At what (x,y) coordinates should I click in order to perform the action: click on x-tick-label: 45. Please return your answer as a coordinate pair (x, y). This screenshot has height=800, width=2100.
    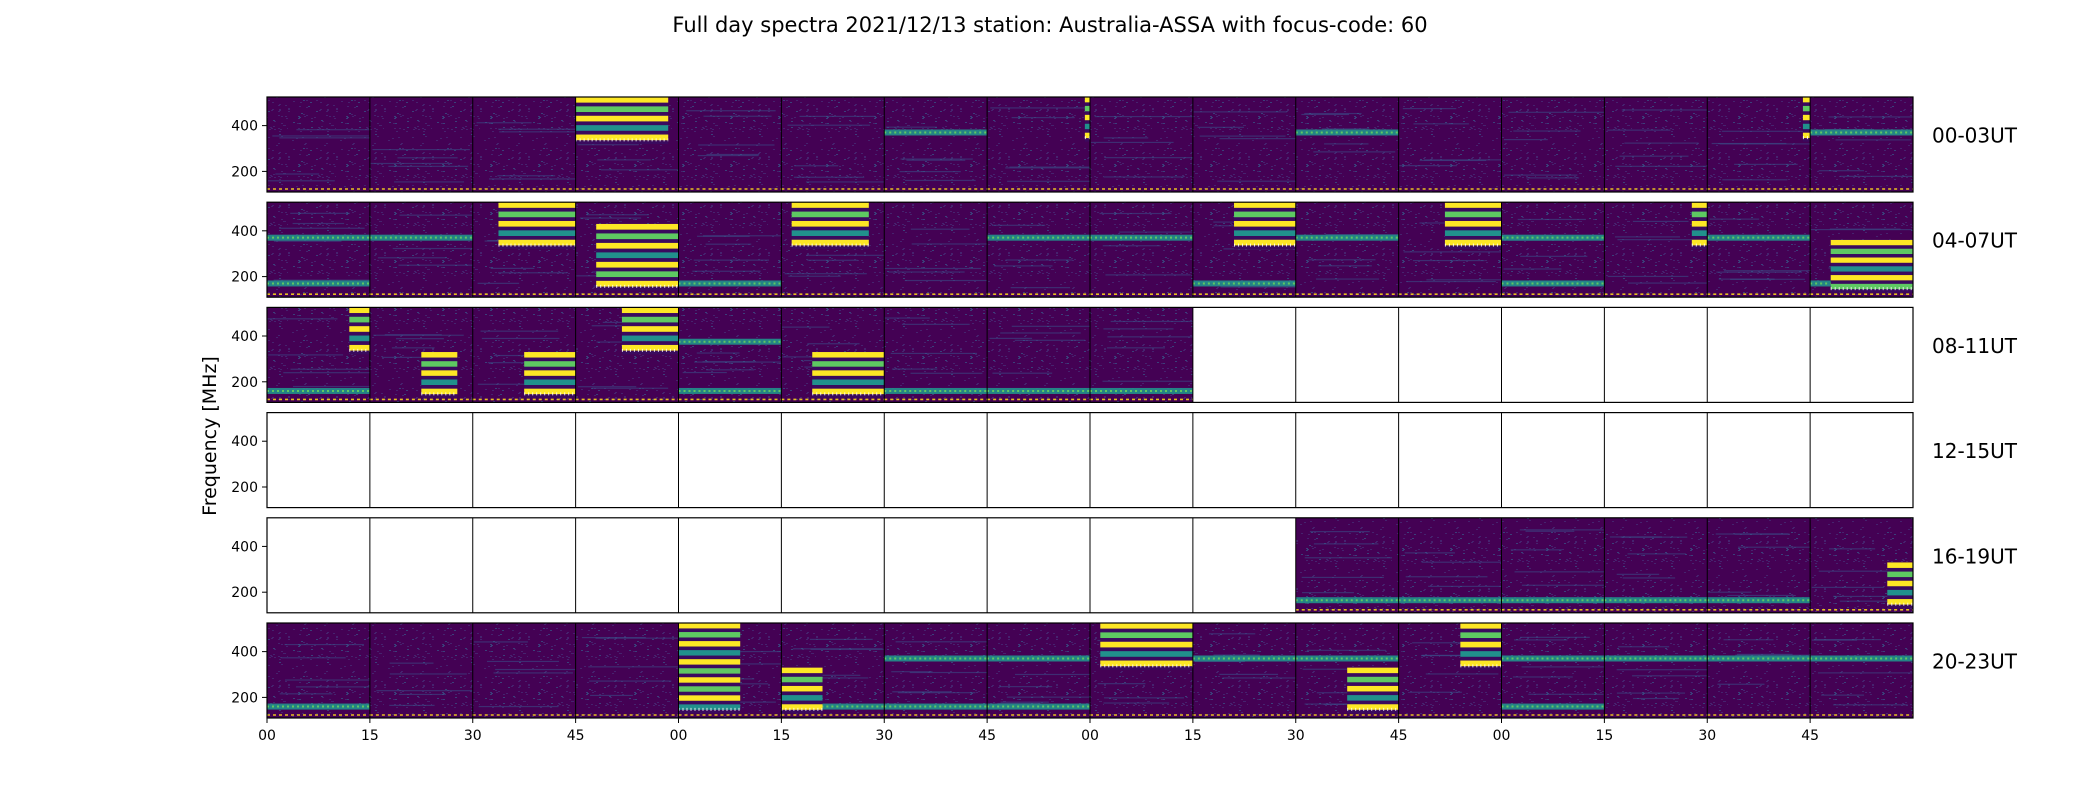
    Looking at the image, I should click on (576, 736).